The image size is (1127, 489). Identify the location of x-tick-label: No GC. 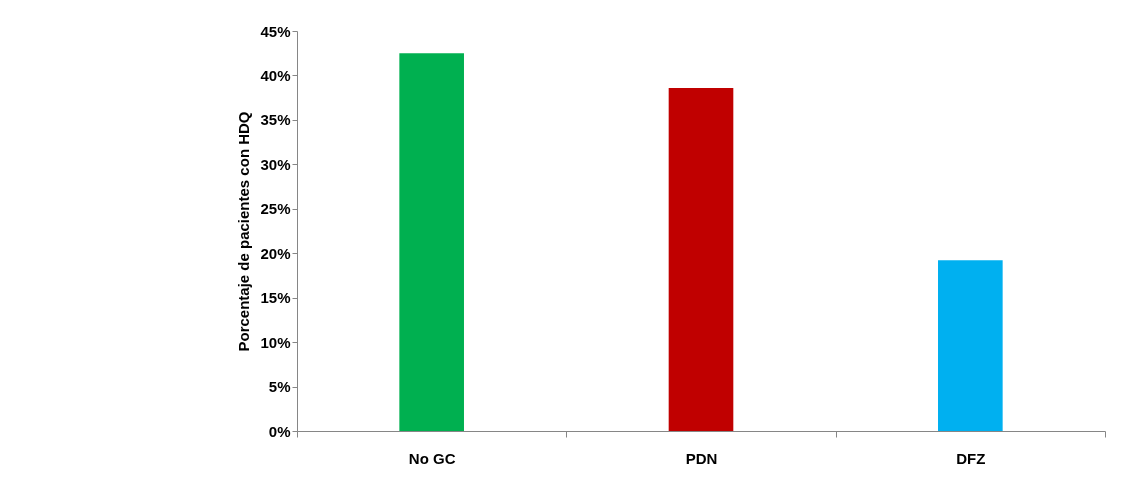
(432, 458).